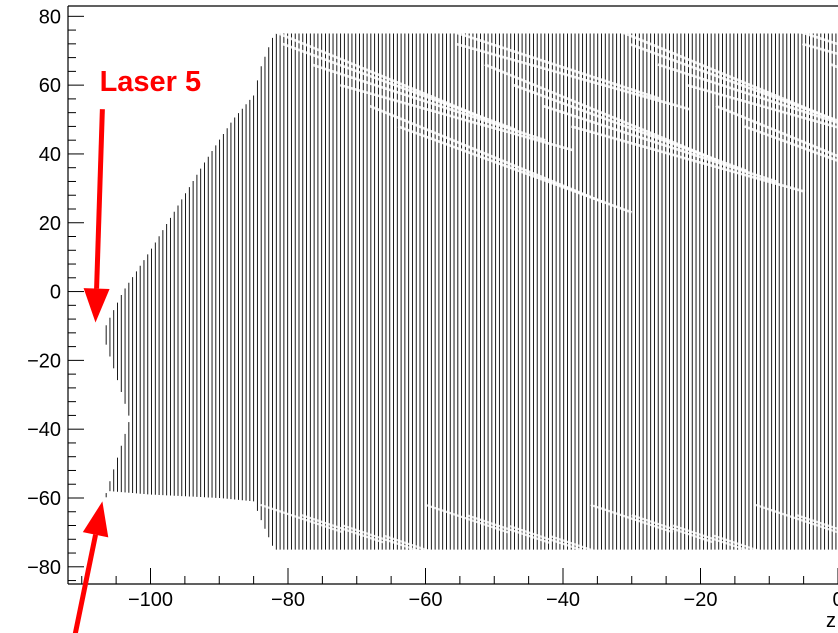  What do you see at coordinates (44, 568) in the screenshot?
I see `y-tick-label: −80` at bounding box center [44, 568].